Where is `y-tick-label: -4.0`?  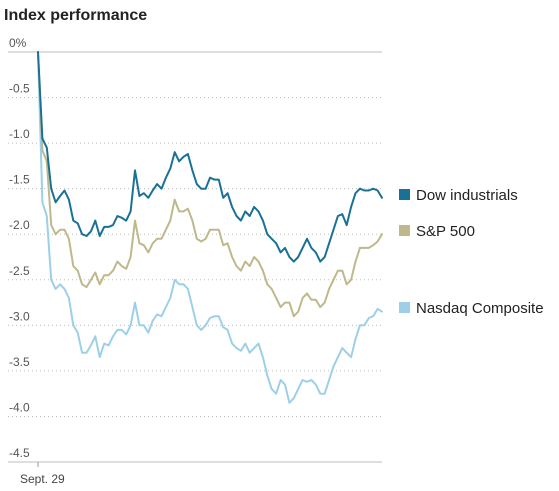
y-tick-label: -4.0 is located at coordinates (19, 407).